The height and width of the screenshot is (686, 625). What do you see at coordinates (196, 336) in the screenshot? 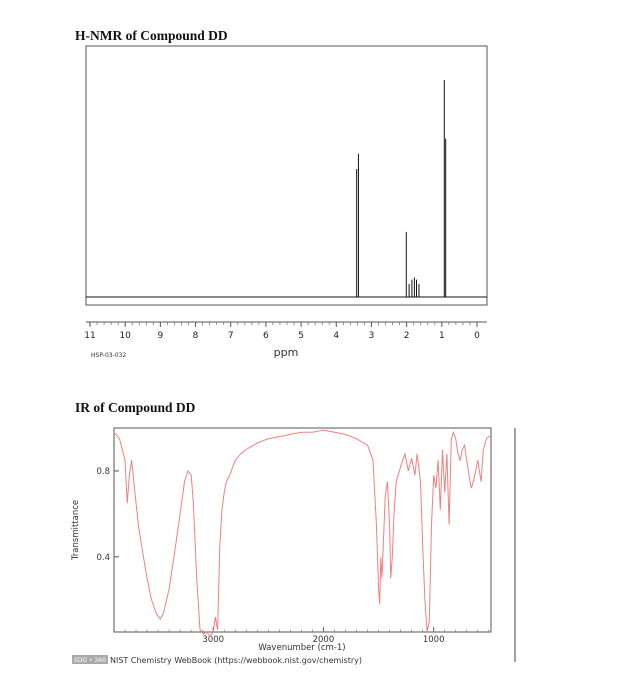
I see `nmr-x-tick-label: 8` at bounding box center [196, 336].